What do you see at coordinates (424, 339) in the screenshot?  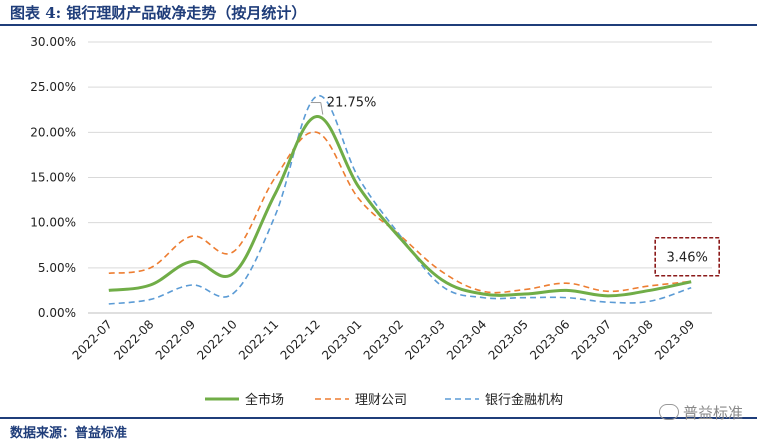 I see `x-tick-label: 2023-03` at bounding box center [424, 339].